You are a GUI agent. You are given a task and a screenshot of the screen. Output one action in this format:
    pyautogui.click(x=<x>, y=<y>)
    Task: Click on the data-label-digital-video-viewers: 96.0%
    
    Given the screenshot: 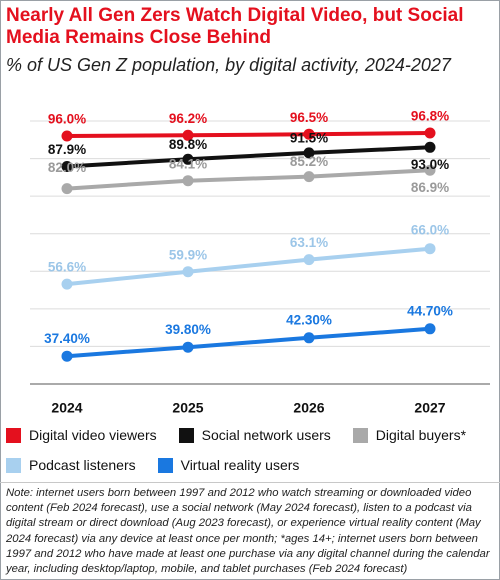 What is the action you would take?
    pyautogui.click(x=67, y=119)
    